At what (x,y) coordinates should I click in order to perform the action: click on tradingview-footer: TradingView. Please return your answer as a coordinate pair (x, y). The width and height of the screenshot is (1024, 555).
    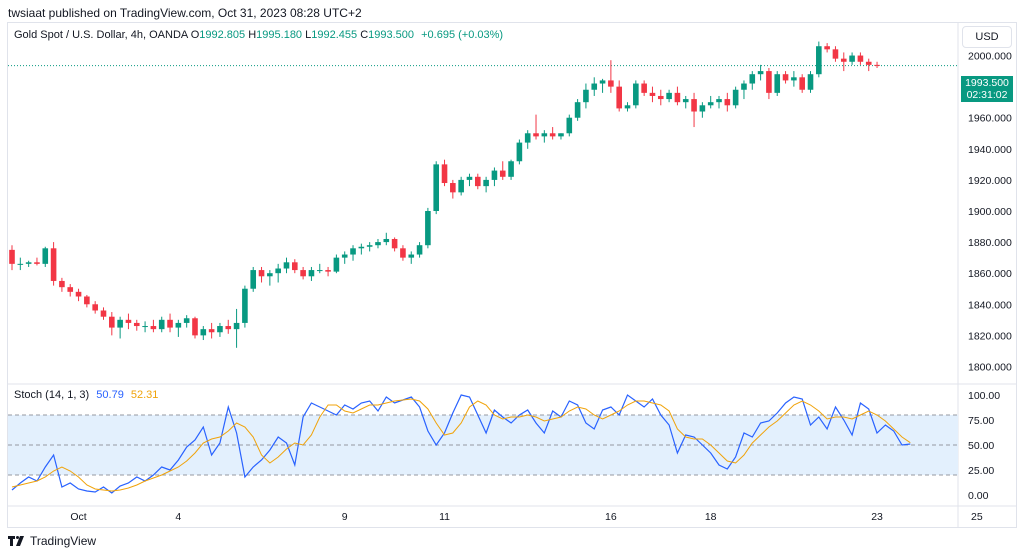
    Looking at the image, I should click on (52, 541).